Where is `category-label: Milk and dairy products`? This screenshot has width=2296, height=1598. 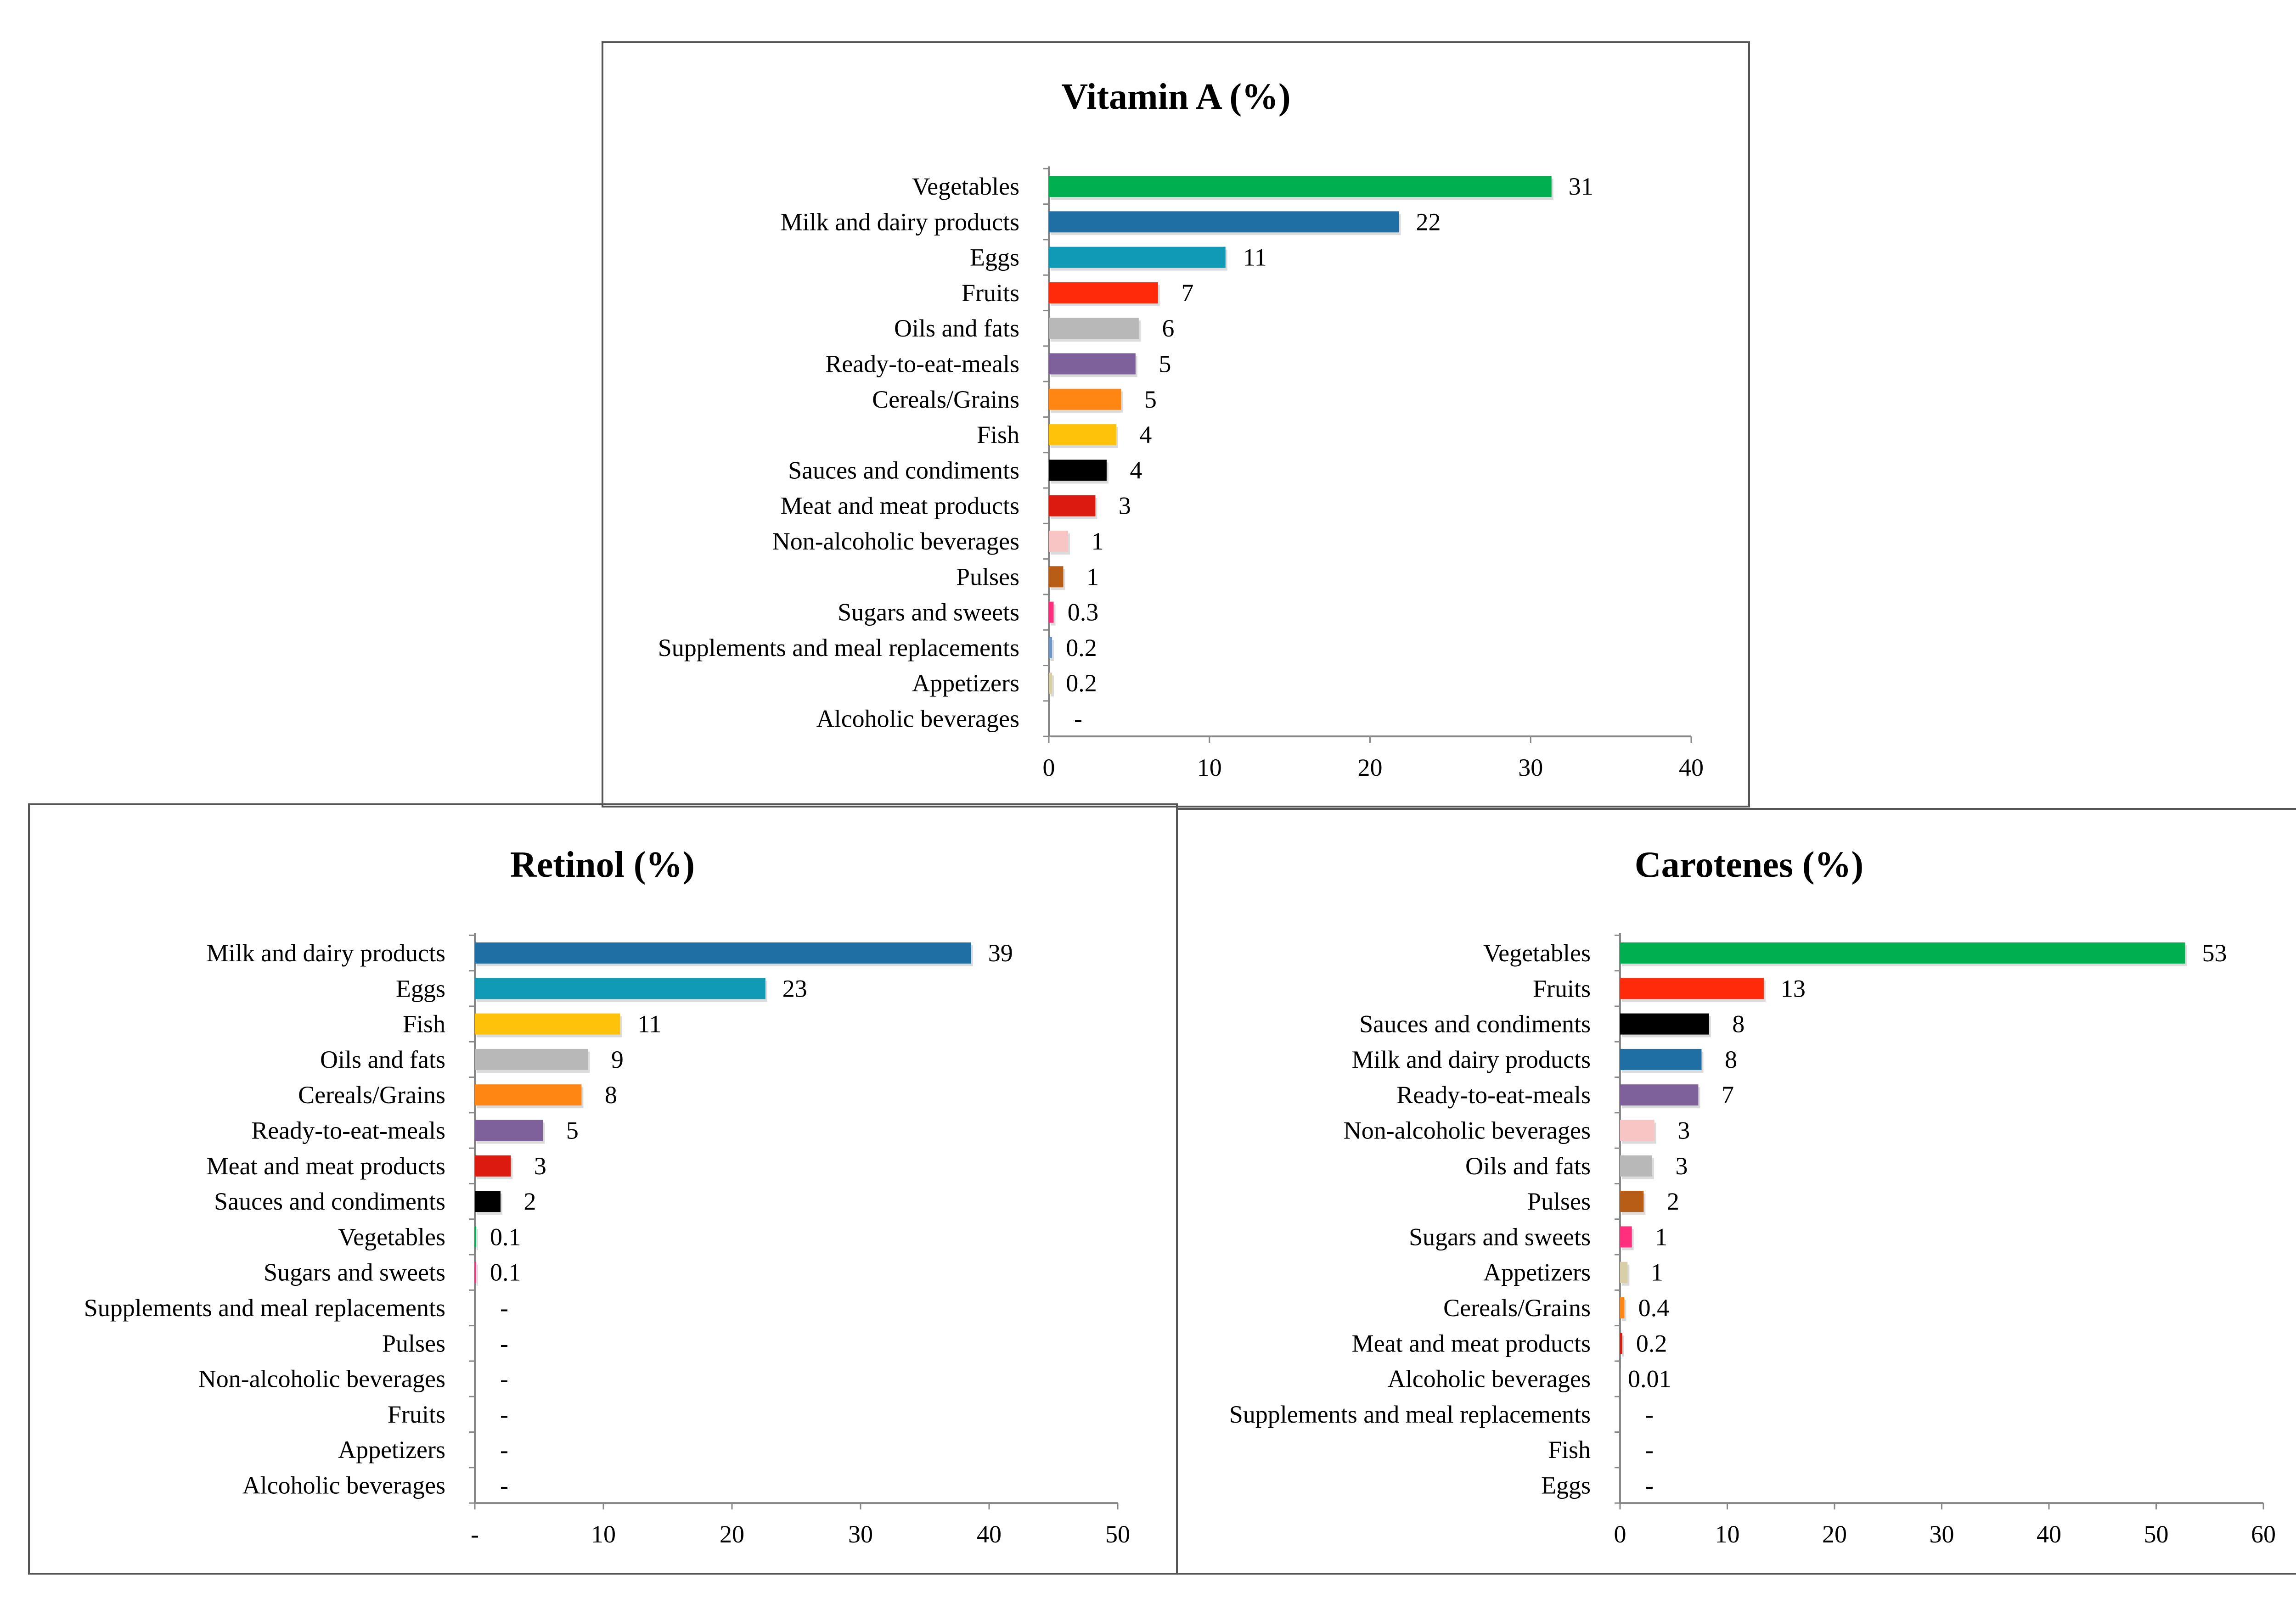
category-label: Milk and dairy products is located at coordinates (326, 953).